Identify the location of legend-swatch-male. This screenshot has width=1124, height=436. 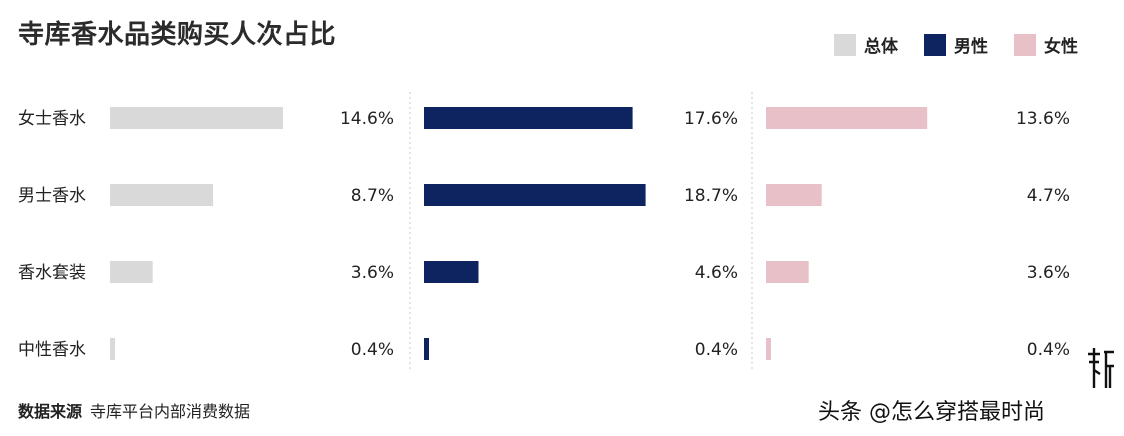
(935, 44).